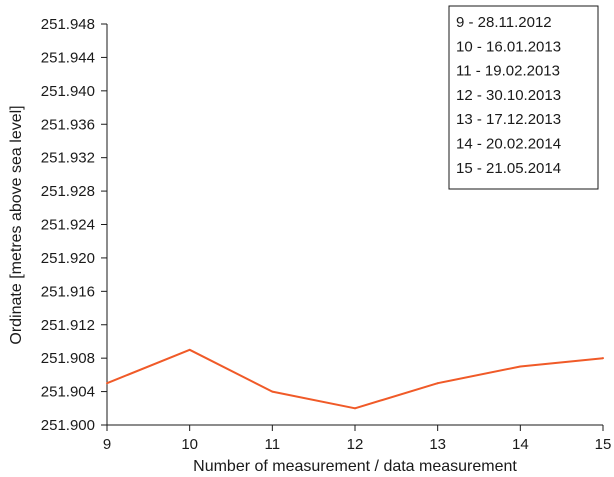 The width and height of the screenshot is (614, 477). I want to click on y-tick-label: 251.904, so click(68, 392).